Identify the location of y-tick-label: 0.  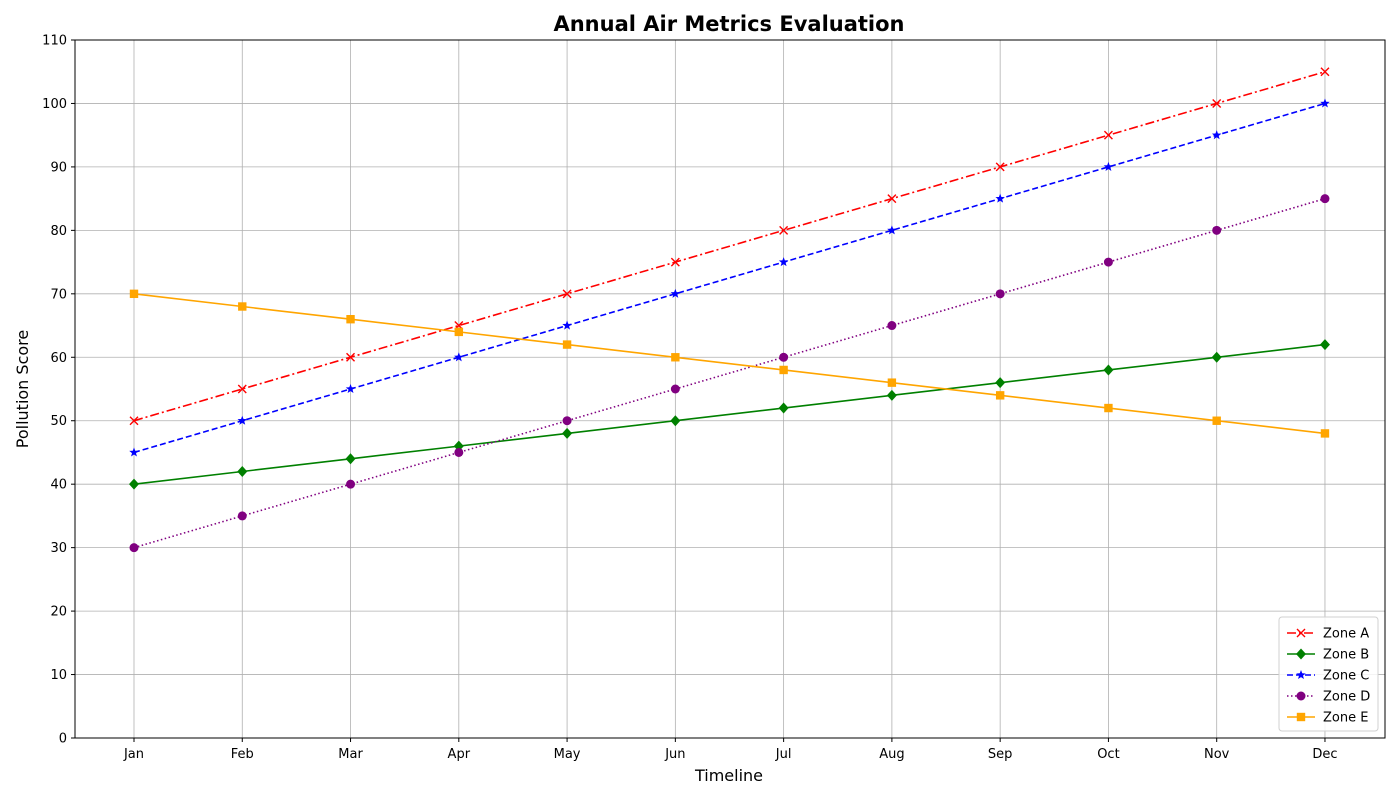
(63, 739).